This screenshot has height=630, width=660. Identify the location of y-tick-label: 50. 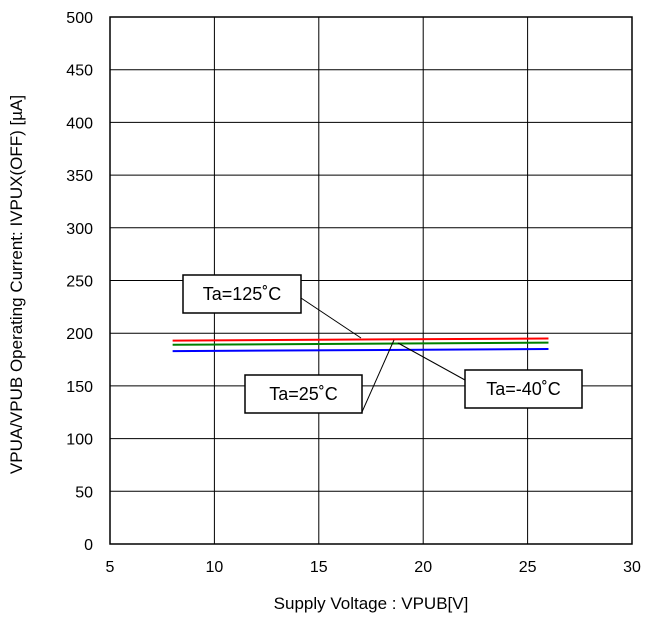
(84, 492).